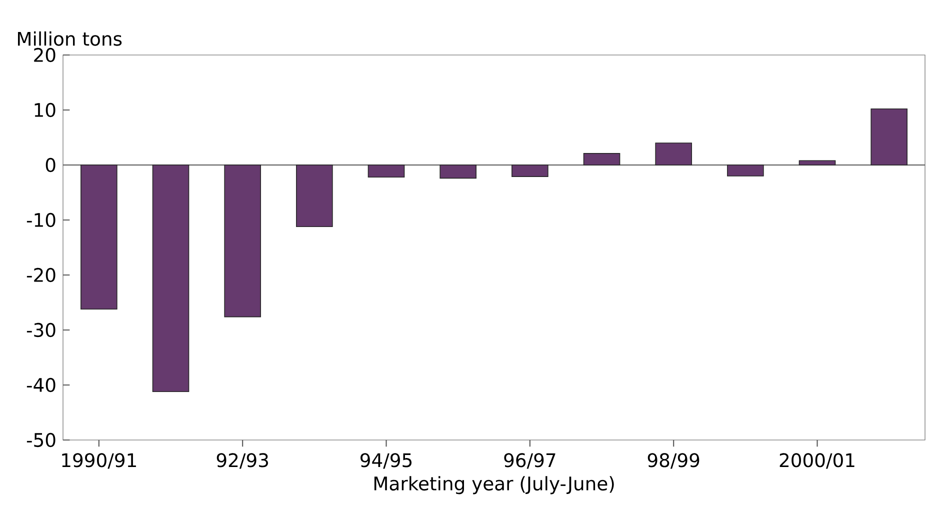 The image size is (930, 514). What do you see at coordinates (41, 330) in the screenshot?
I see `y-tick-label: -30` at bounding box center [41, 330].